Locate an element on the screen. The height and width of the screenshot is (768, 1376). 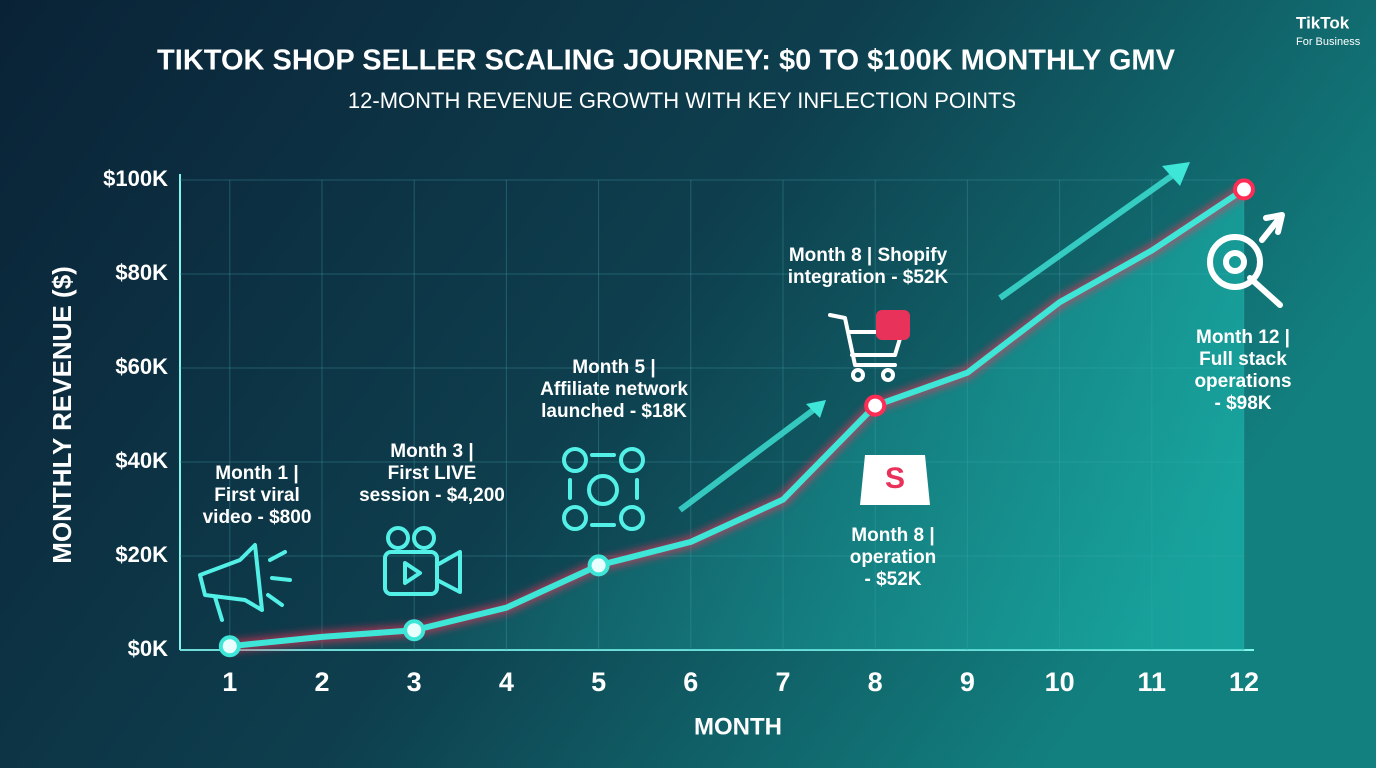
annotation: Month 12 | is located at coordinates (1243, 337).